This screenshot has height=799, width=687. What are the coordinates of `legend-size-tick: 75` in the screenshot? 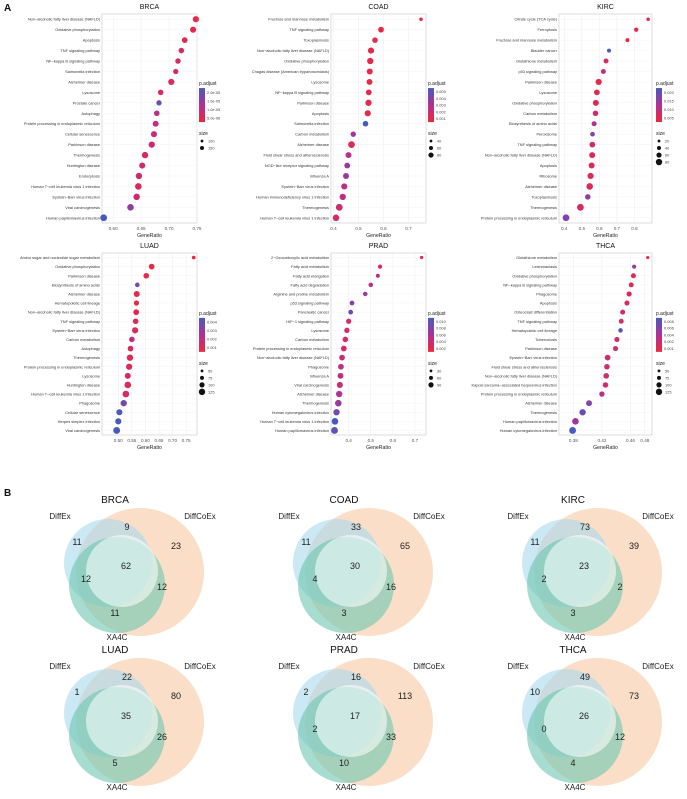 It's located at (210, 377).